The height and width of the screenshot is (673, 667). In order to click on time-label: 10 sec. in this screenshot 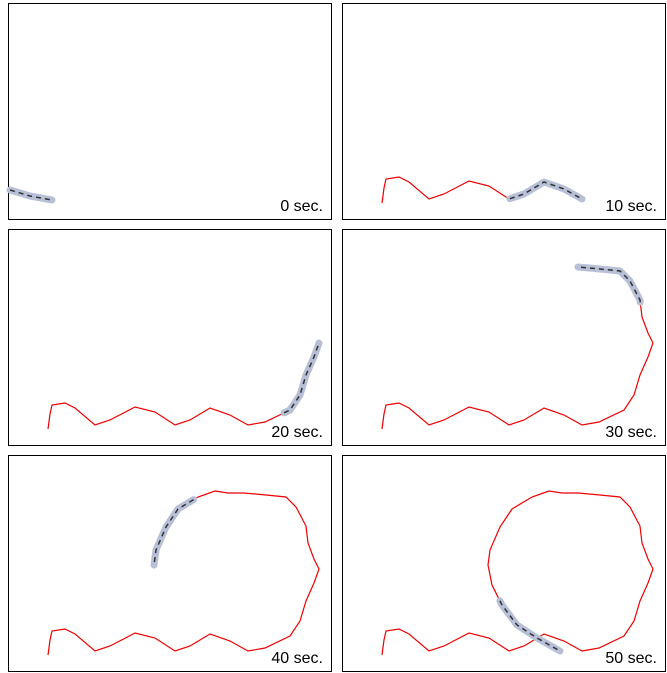, I will do `click(631, 206)`.